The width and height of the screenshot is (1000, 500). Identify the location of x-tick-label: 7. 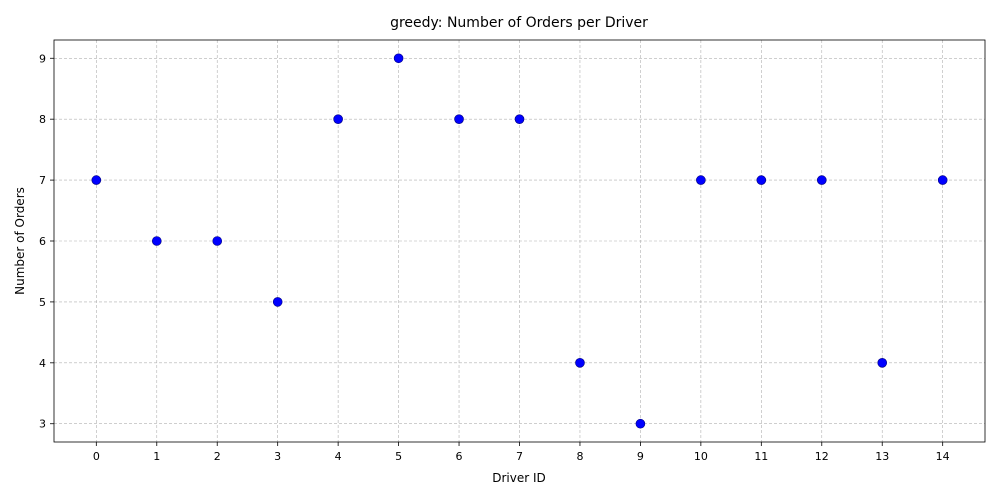
(519, 456).